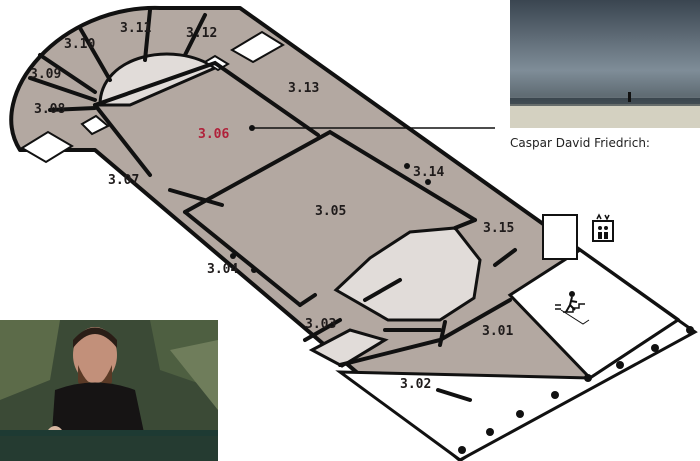 This screenshot has width=700, height=461. What do you see at coordinates (428, 172) in the screenshot?
I see `room-label-3-14: 3.14` at bounding box center [428, 172].